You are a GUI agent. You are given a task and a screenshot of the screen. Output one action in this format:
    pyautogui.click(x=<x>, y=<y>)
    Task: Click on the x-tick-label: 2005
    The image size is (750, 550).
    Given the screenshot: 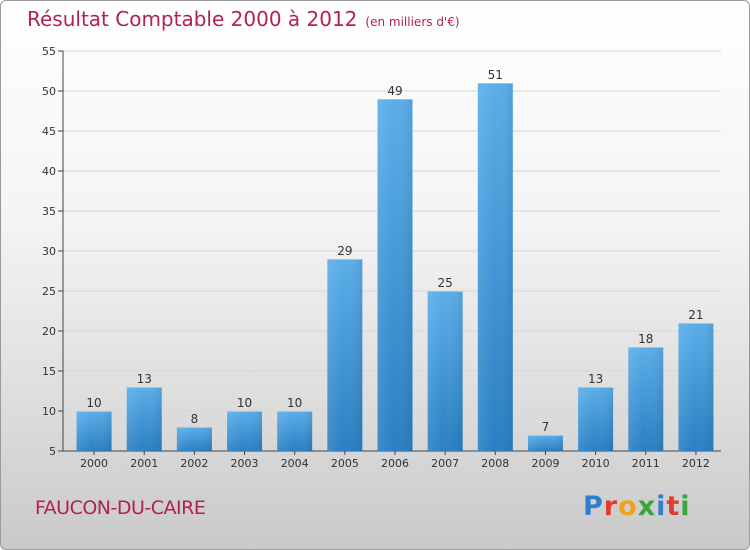 What is the action you would take?
    pyautogui.click(x=345, y=463)
    